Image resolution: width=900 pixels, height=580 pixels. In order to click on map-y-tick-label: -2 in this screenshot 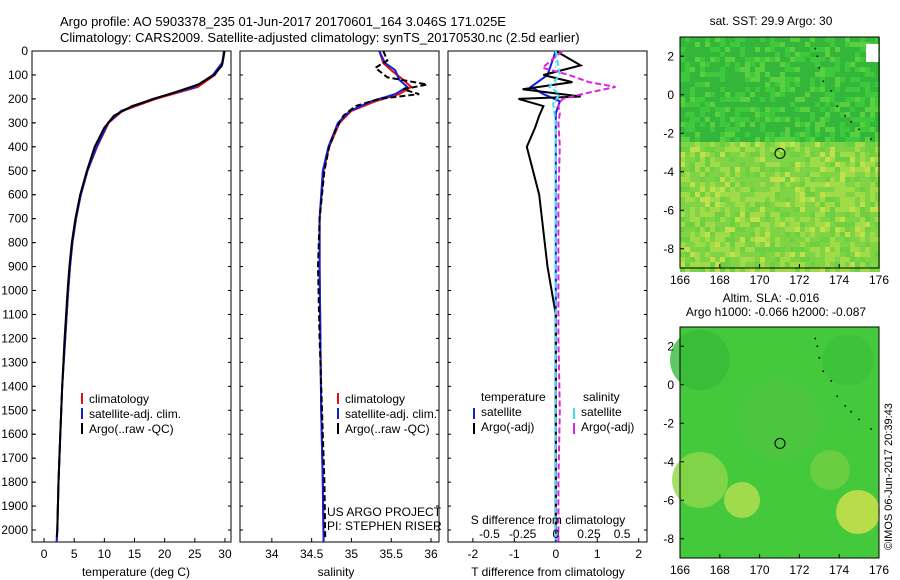, I will do `click(668, 423)`.